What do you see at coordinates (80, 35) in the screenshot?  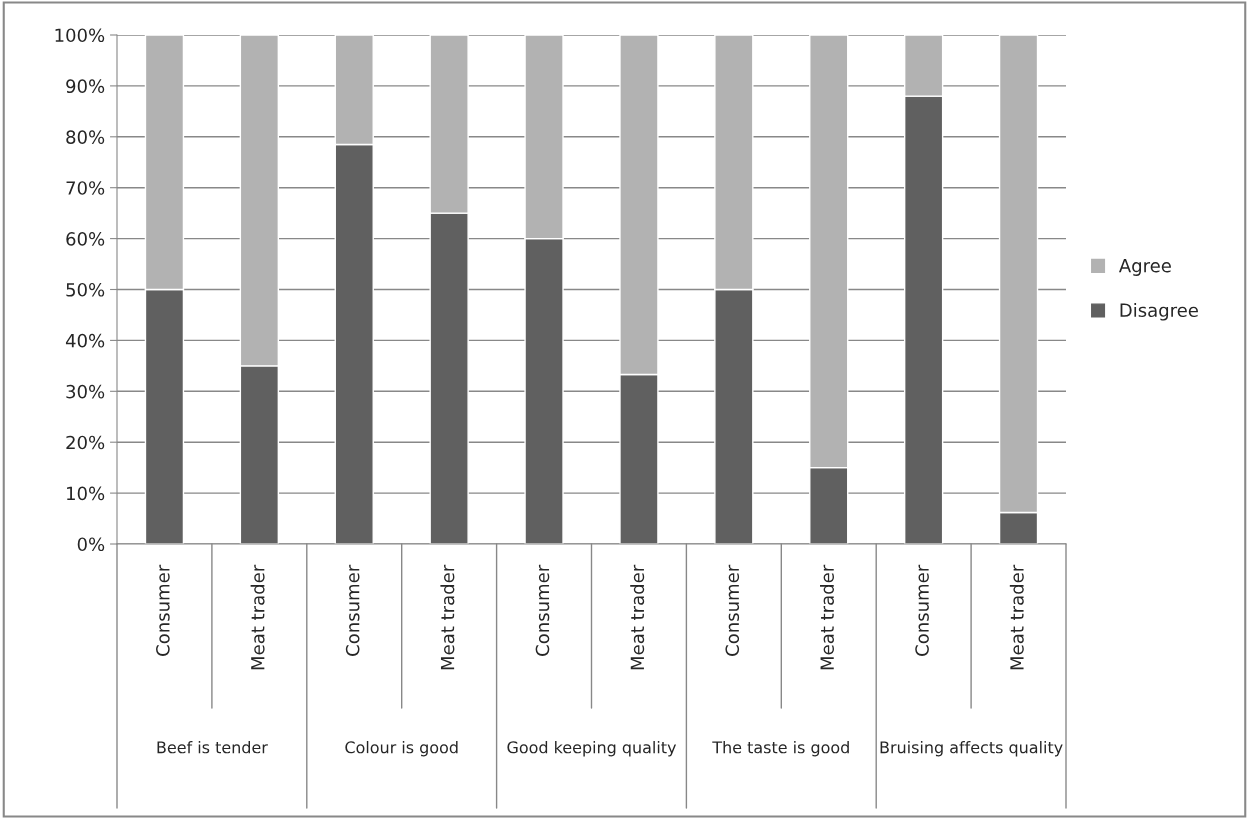 I see `y-tick-label: 100%` at bounding box center [80, 35].